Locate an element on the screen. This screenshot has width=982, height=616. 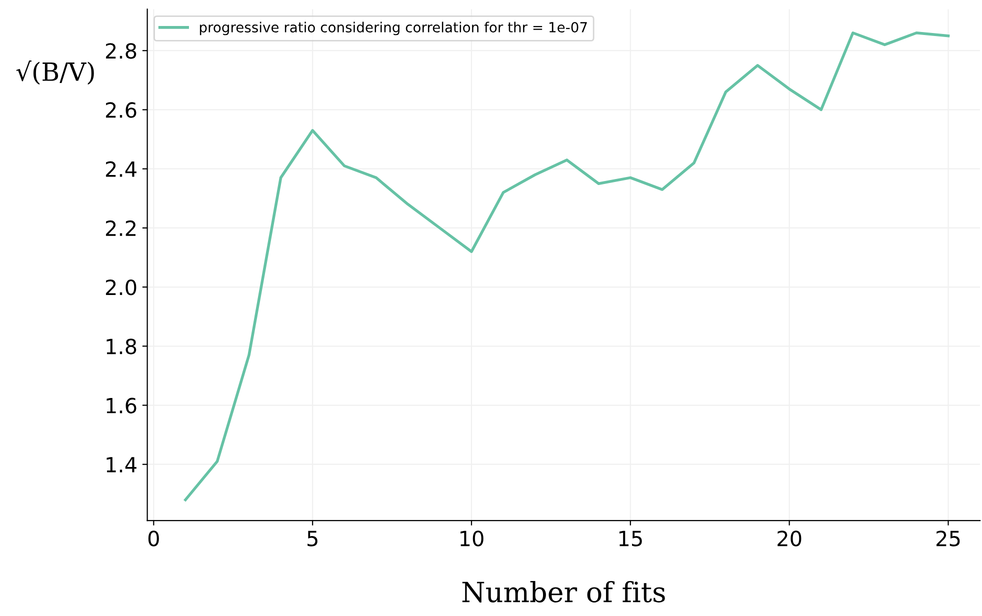
y-tick-label: 1.4 is located at coordinates (121, 464).